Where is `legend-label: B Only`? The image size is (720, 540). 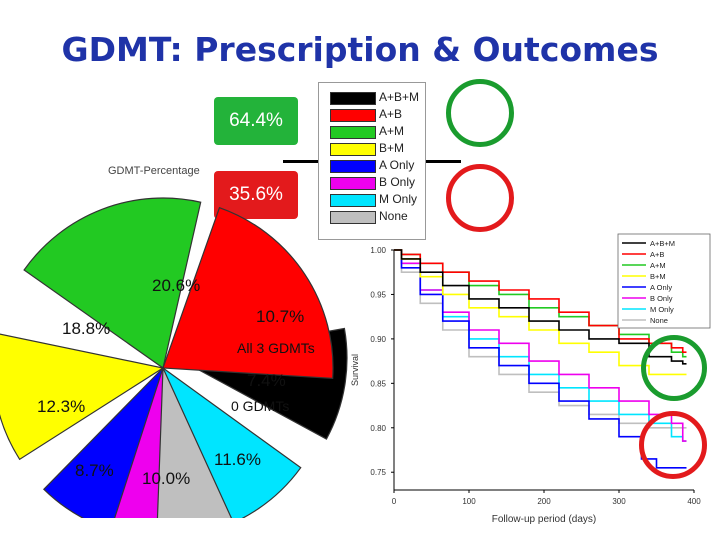 legend-label: B Only is located at coordinates (397, 182).